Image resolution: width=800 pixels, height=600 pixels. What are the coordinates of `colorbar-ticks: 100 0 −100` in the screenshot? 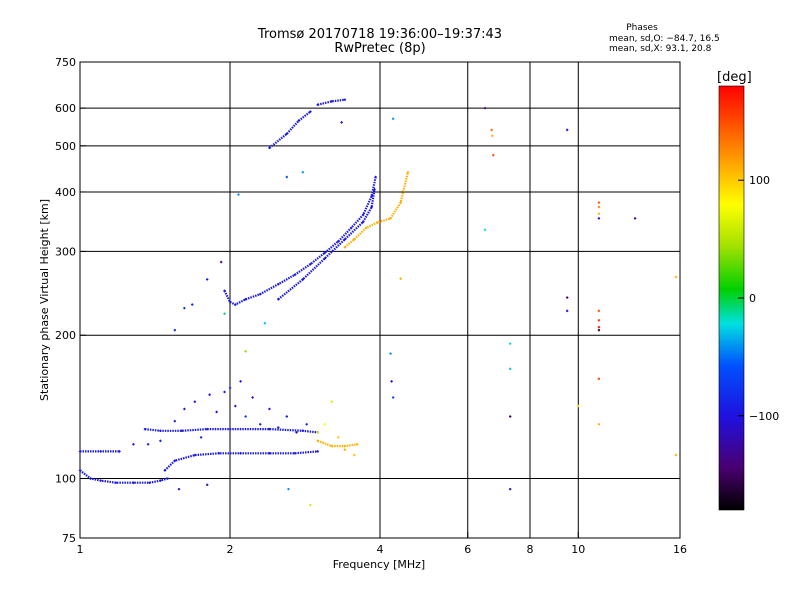 It's located at (758, 298).